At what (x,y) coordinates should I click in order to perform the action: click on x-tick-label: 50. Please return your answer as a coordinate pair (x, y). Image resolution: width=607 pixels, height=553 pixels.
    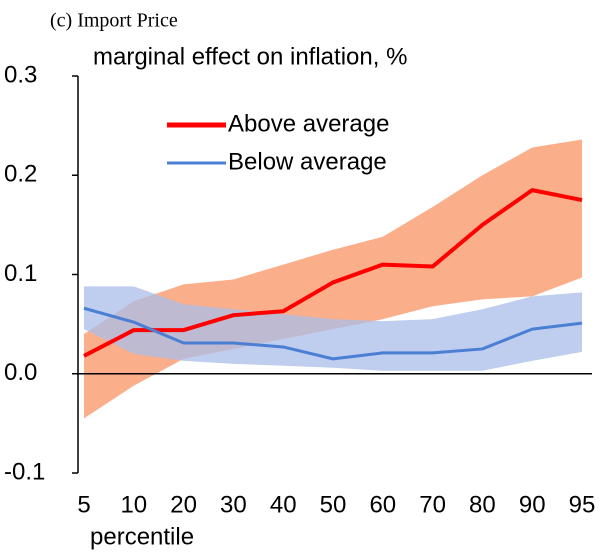
    Looking at the image, I should click on (333, 504).